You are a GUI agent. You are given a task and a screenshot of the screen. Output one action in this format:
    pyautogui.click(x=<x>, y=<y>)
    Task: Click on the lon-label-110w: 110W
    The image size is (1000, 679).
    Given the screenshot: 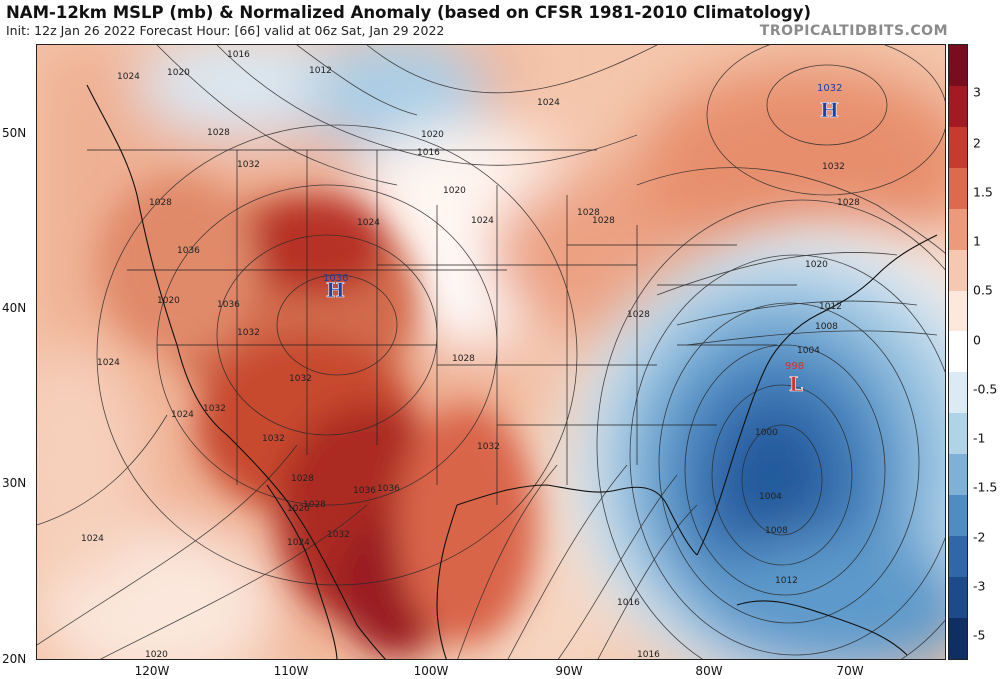 What is the action you would take?
    pyautogui.click(x=291, y=671)
    